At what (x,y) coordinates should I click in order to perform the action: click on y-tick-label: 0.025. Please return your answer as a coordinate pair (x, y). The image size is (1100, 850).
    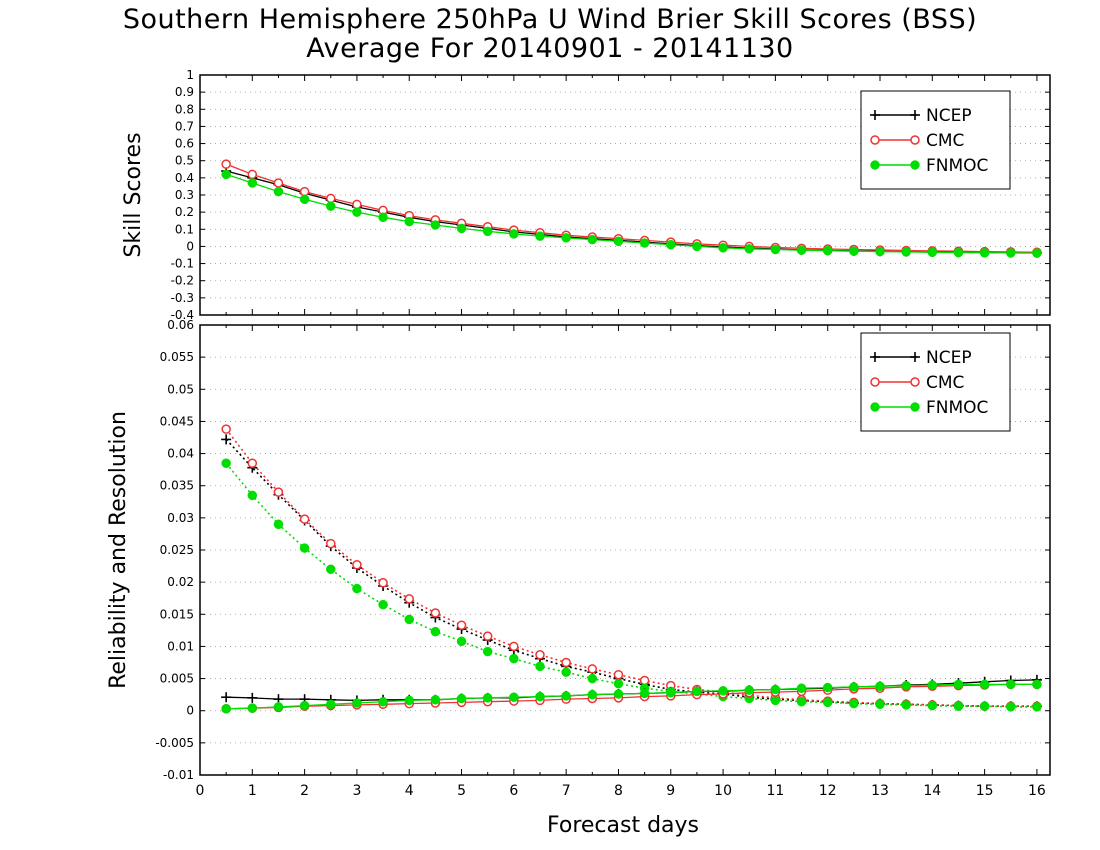
    Looking at the image, I should click on (177, 550).